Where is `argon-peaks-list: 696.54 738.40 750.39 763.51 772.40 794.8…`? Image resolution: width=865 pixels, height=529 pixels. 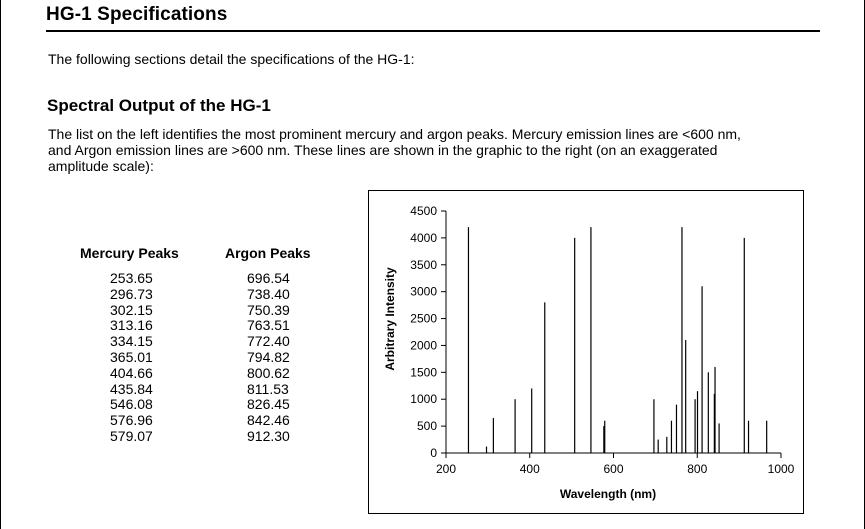 argon-peaks-list: 696.54 738.40 750.39 763.51 772.40 794.8… is located at coordinates (268, 357).